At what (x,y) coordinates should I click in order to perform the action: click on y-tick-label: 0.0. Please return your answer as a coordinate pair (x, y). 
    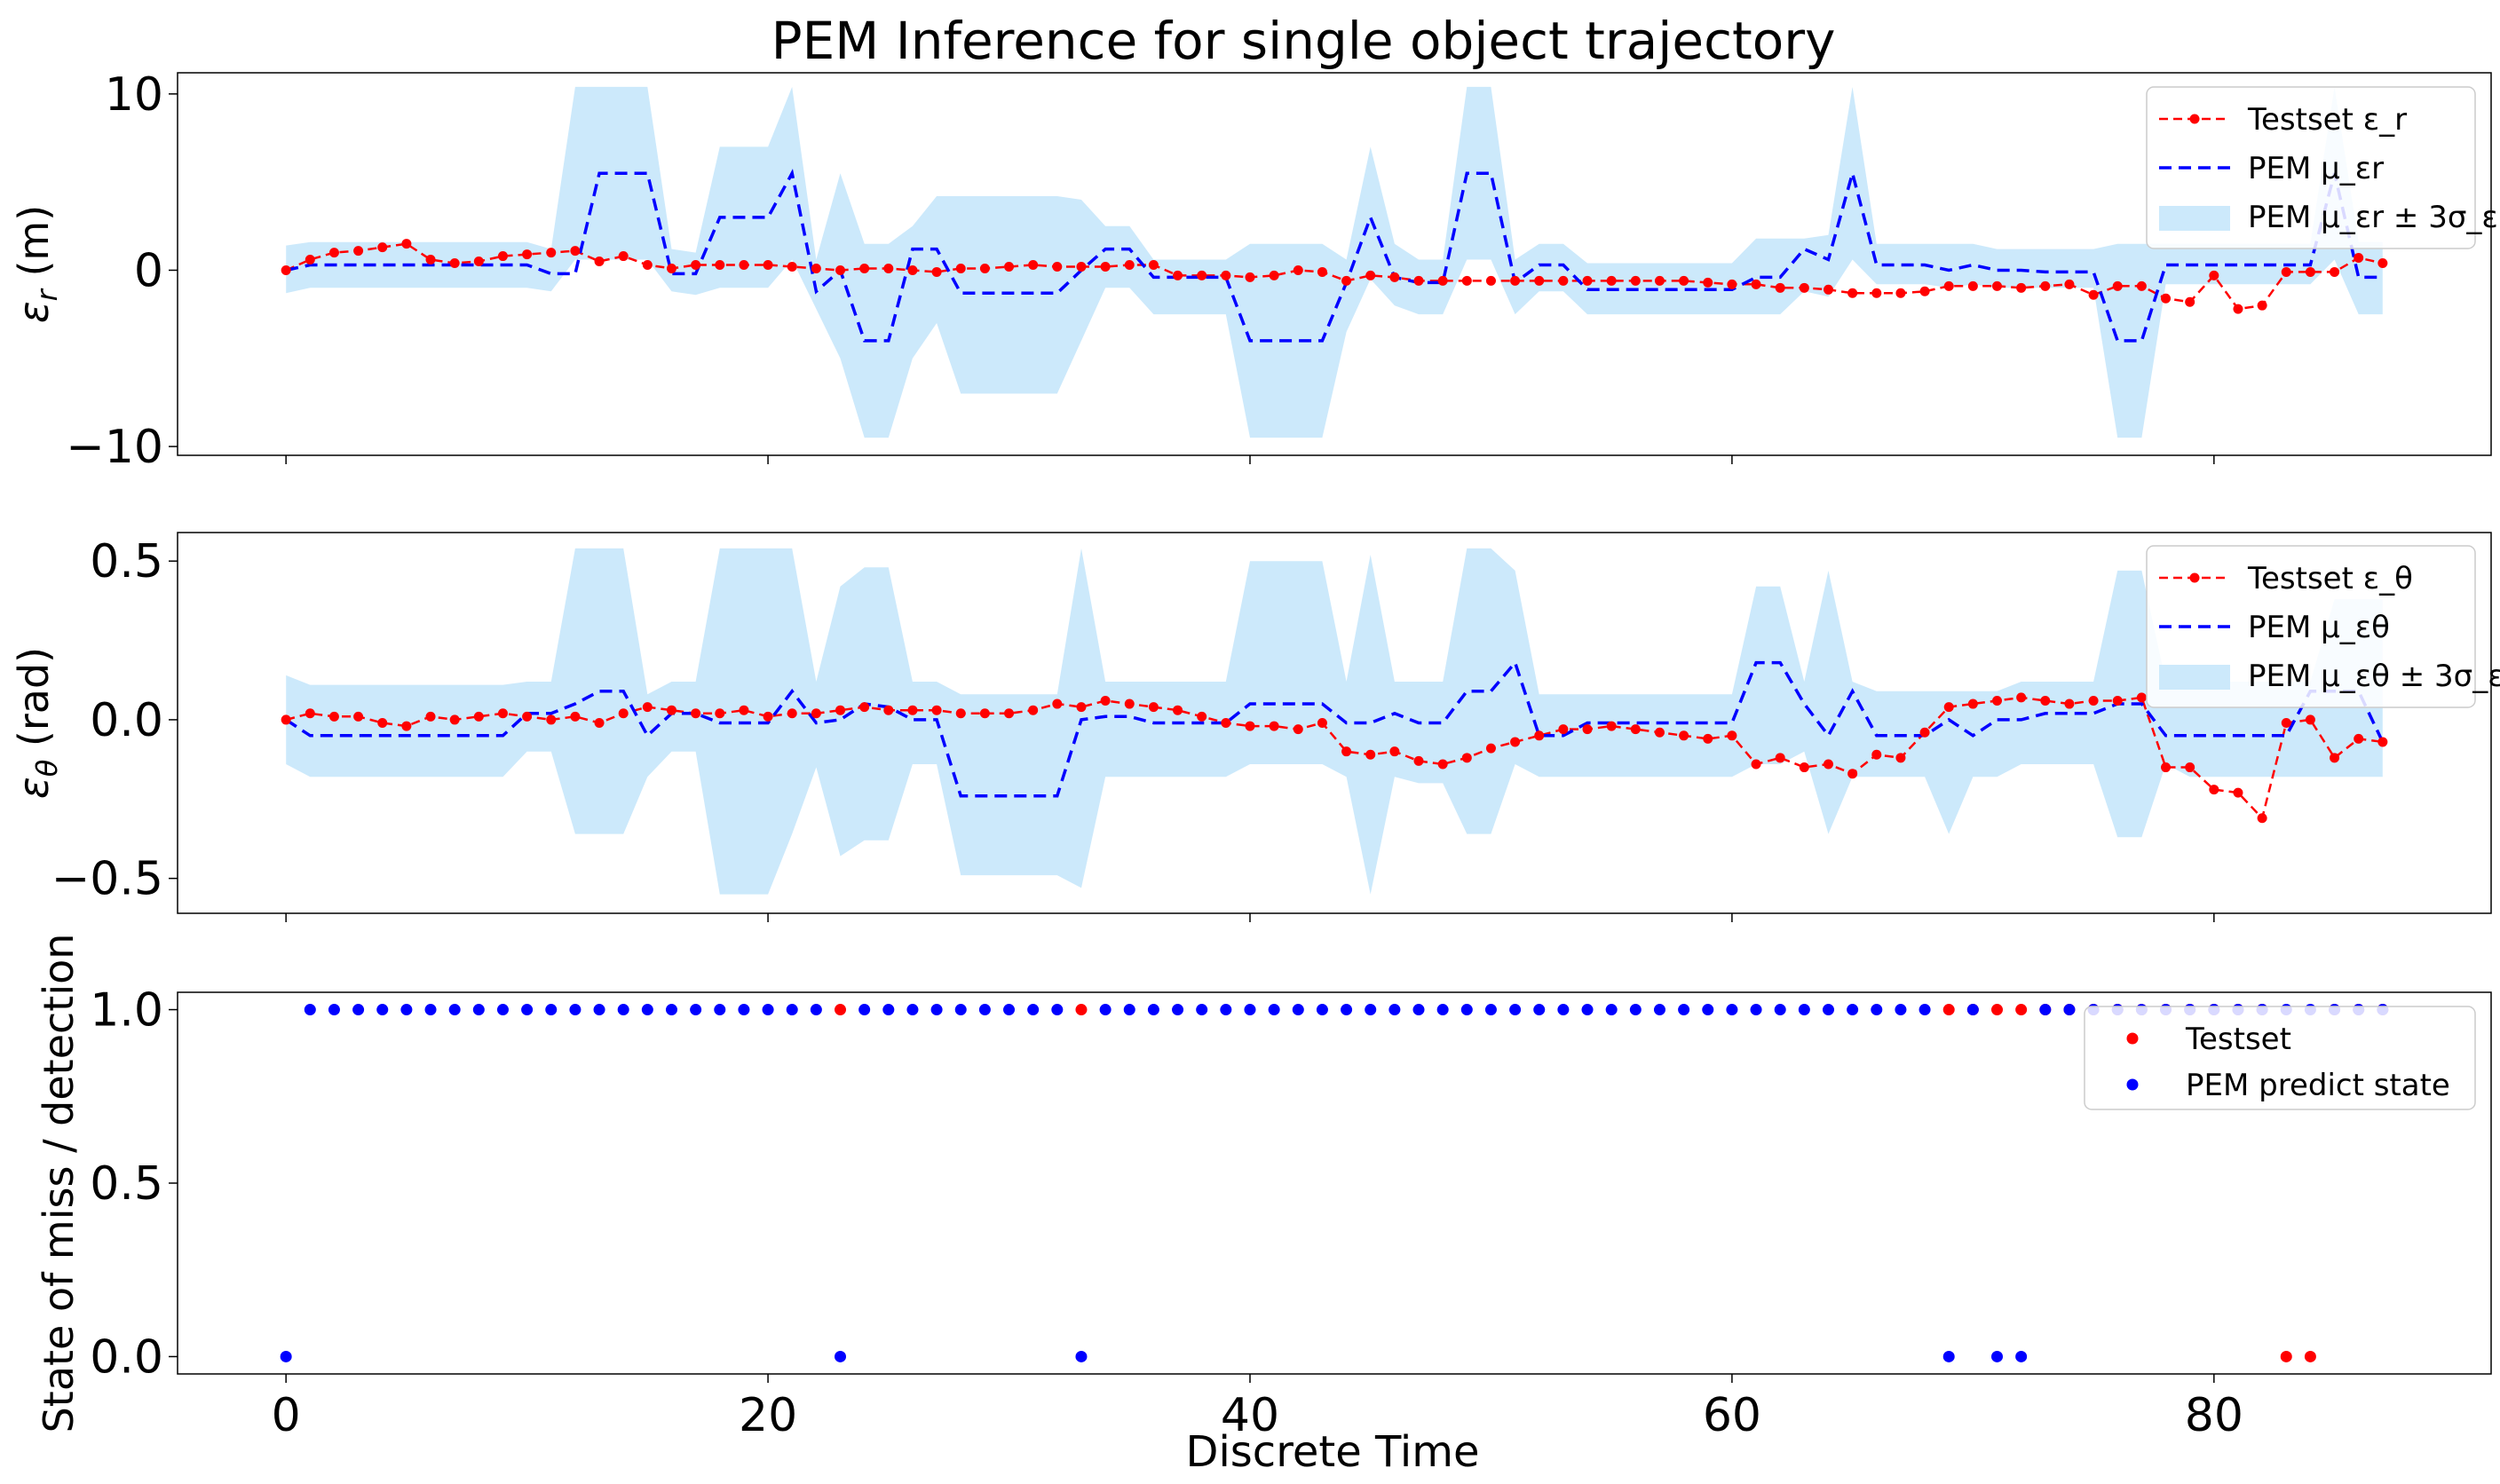
    Looking at the image, I should click on (126, 1357).